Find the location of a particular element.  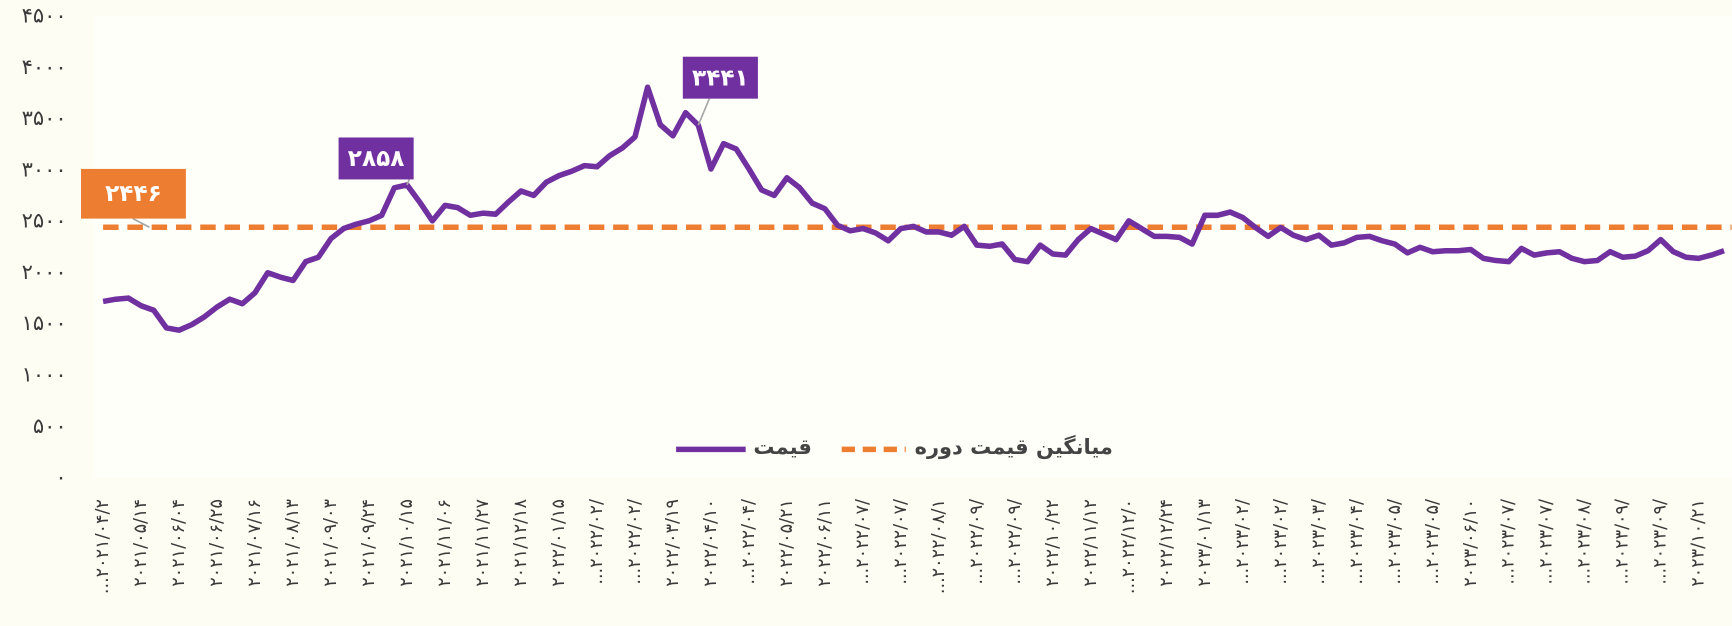

x-tick-label: ۲۰۲۱/۰۹/۲۴ is located at coordinates (369, 543).